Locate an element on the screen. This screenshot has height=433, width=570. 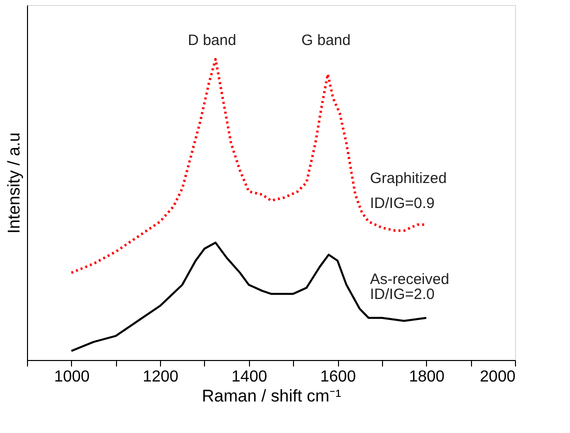
series-label: As-received is located at coordinates (410, 279).